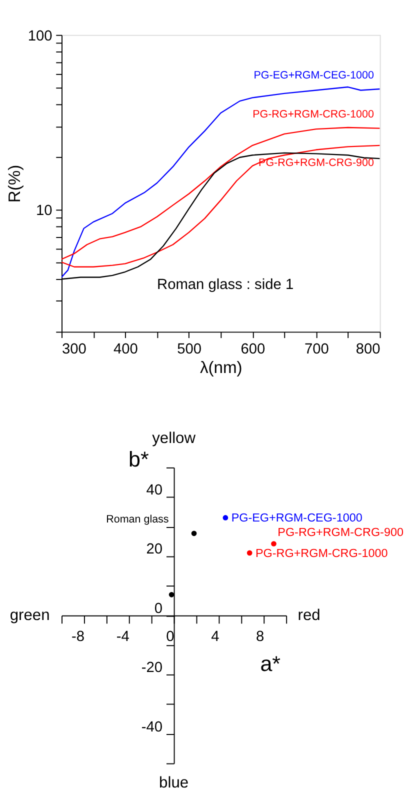 Image resolution: width=414 pixels, height=799 pixels. I want to click on x-tick-label: 700, so click(316, 350).